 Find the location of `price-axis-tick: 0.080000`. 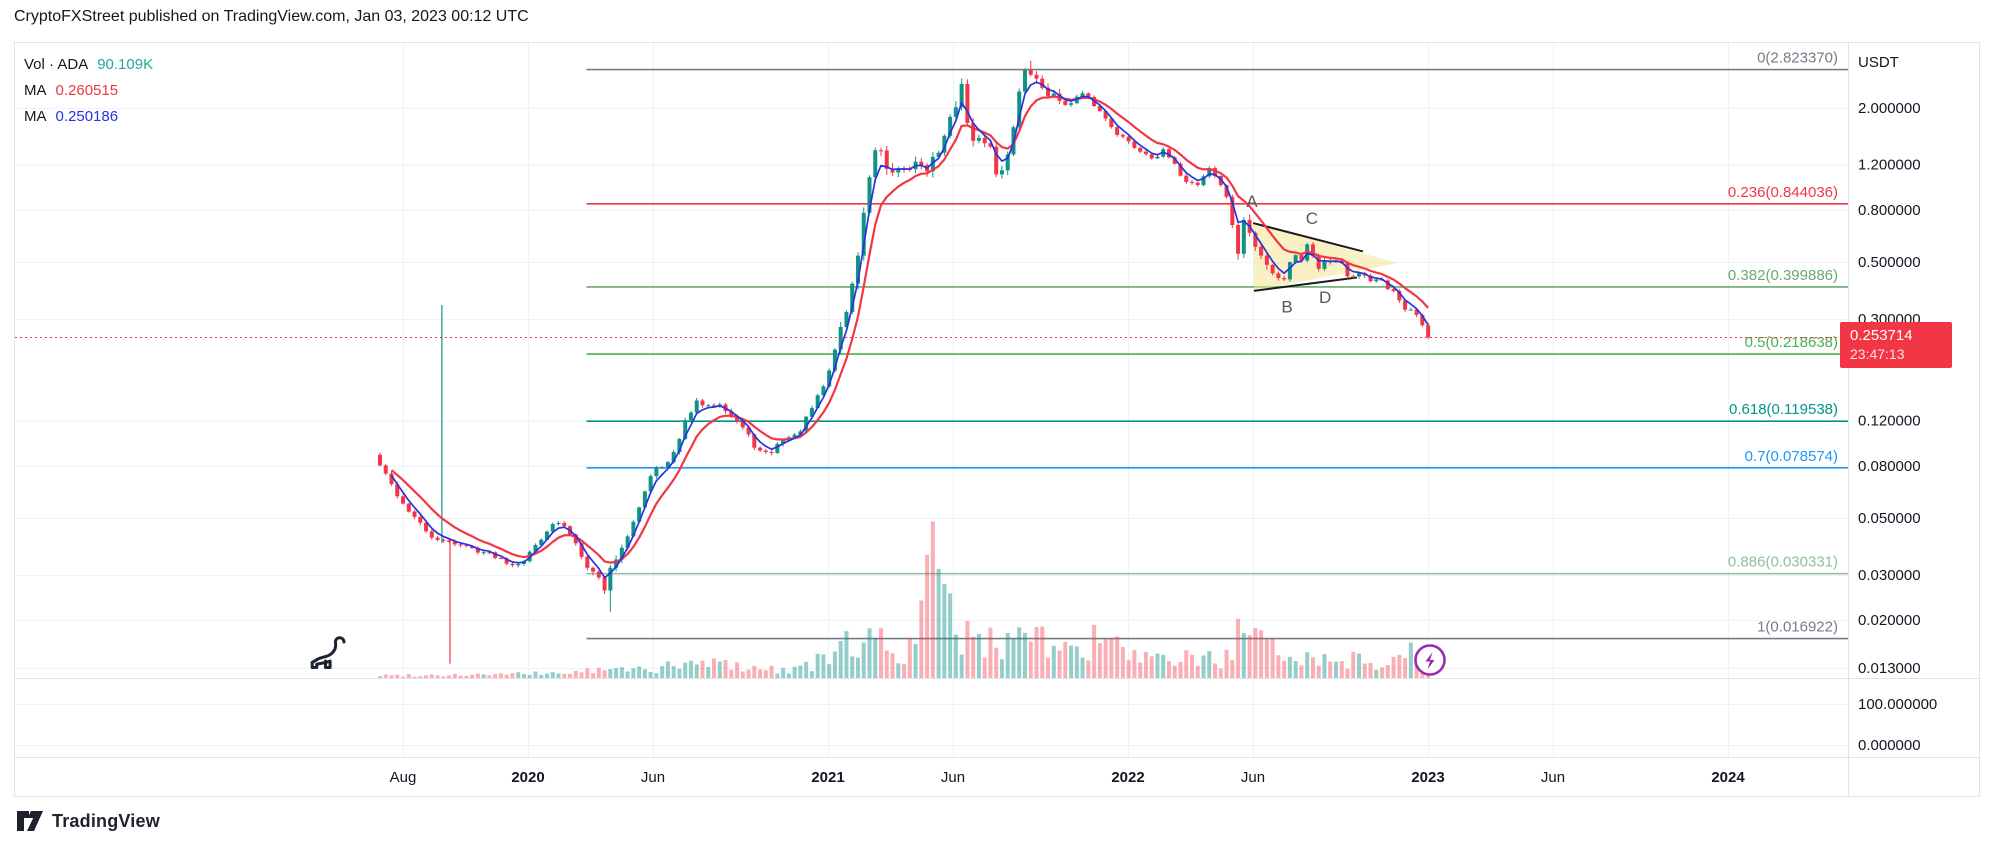

price-axis-tick: 0.080000 is located at coordinates (1889, 466).